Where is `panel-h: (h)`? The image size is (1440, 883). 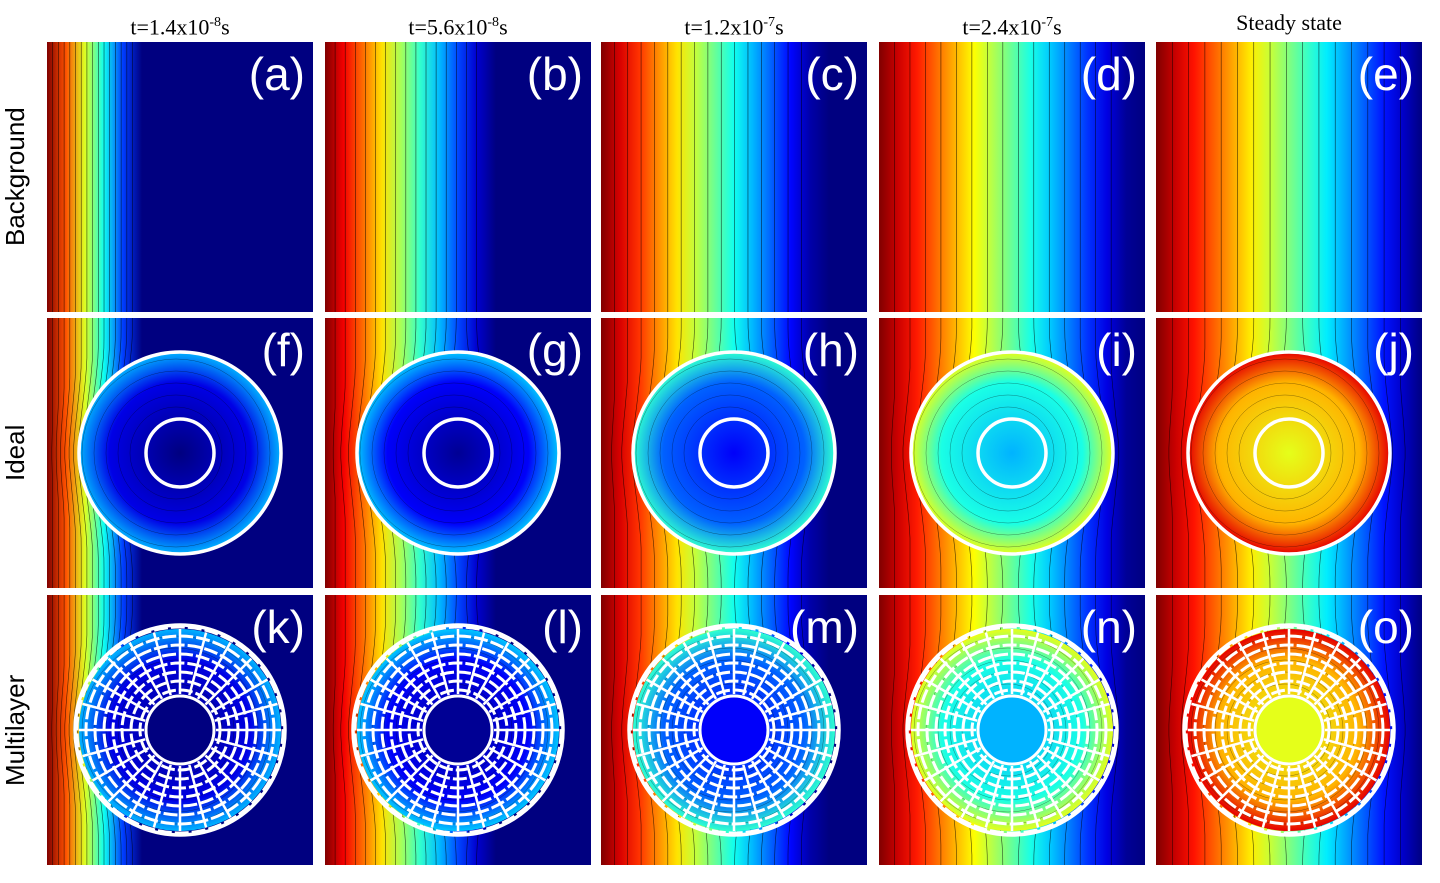
panel-h: (h) is located at coordinates (734, 453).